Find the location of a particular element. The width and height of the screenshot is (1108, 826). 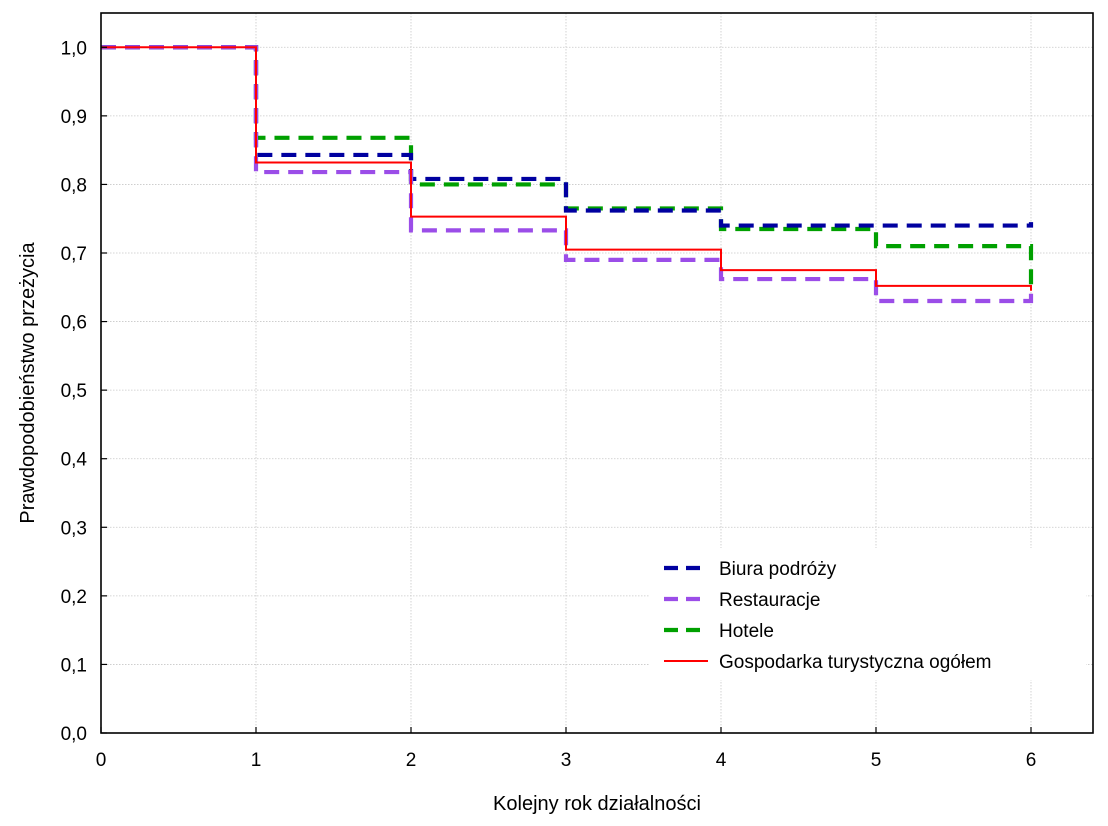

x-axis-title: Kolejny rok działalności is located at coordinates (597, 804).